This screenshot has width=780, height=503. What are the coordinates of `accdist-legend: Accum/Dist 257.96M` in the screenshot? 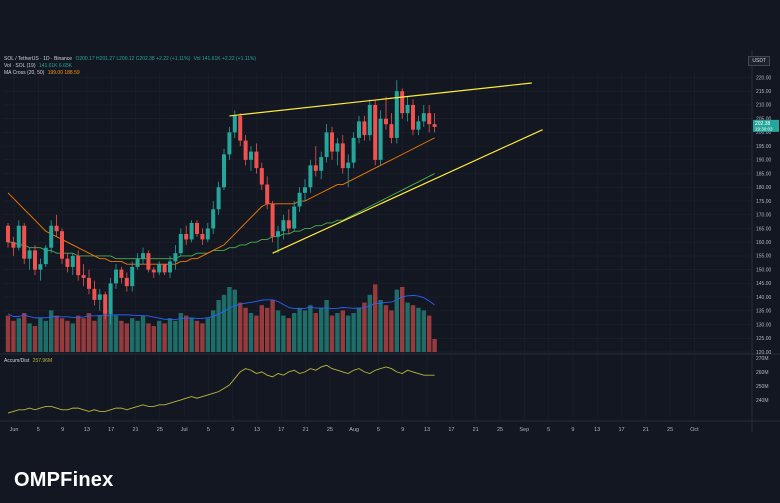 It's located at (29, 361).